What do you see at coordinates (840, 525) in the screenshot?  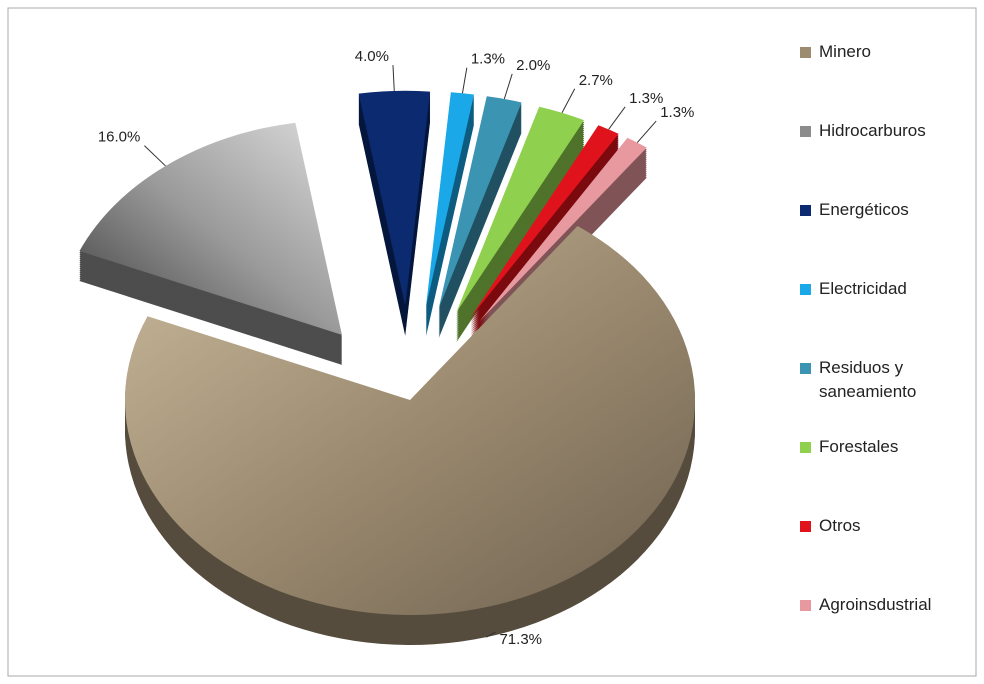 I see `legend-label: Otros` at bounding box center [840, 525].